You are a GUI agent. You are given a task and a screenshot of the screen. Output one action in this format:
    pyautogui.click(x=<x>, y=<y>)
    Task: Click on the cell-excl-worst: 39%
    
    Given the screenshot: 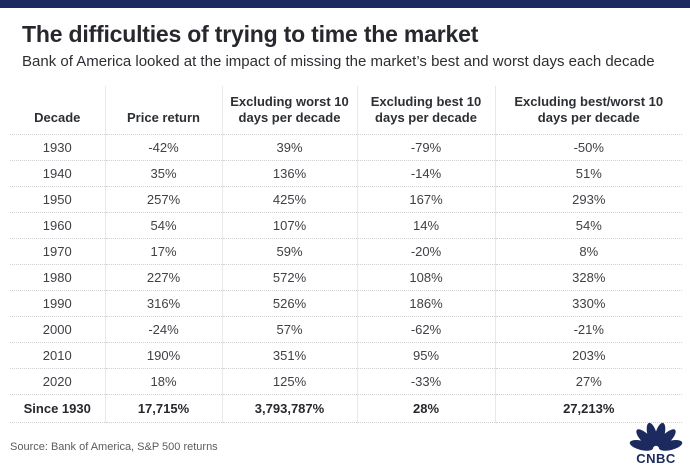 What is the action you would take?
    pyautogui.click(x=289, y=147)
    